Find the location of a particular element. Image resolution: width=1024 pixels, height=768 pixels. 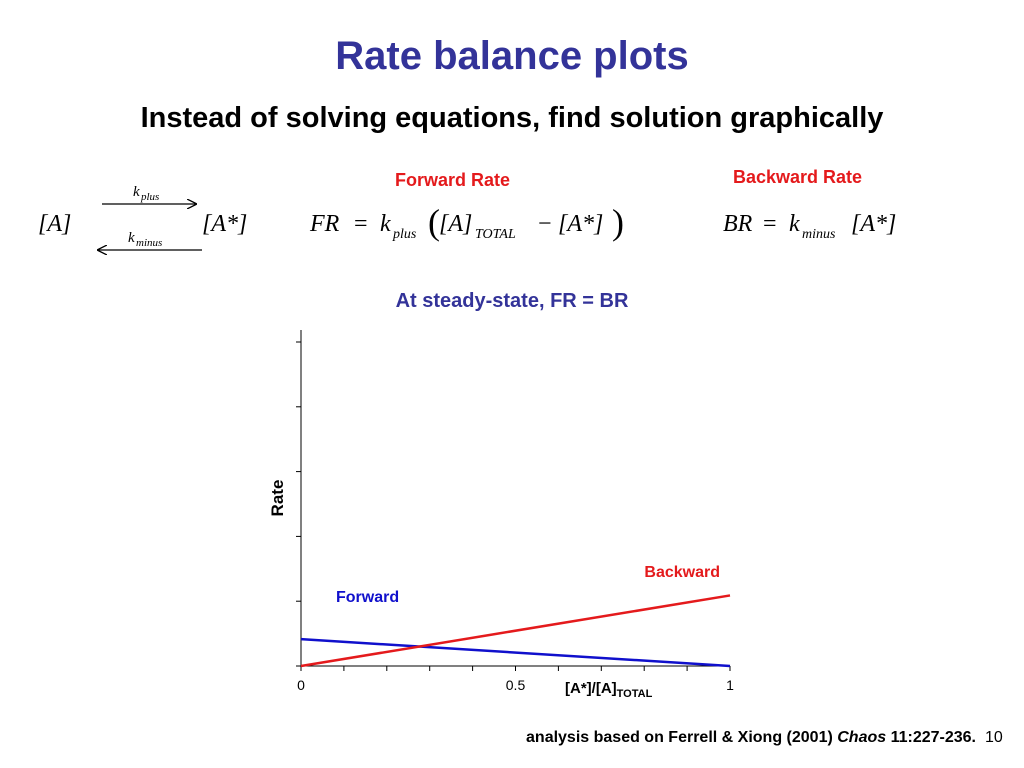

series-line-backward is located at coordinates (515, 631).